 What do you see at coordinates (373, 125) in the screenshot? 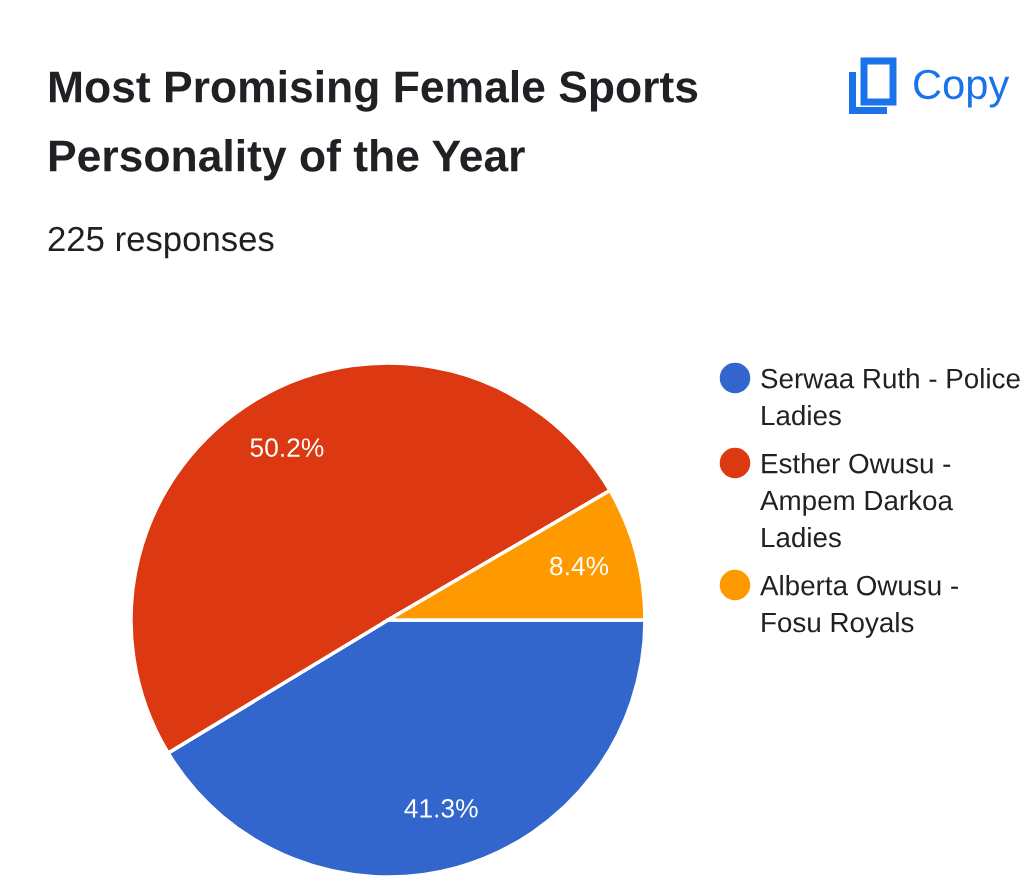
I see `chart-title: Most Promising Female Sports Personality of the Year` at bounding box center [373, 125].